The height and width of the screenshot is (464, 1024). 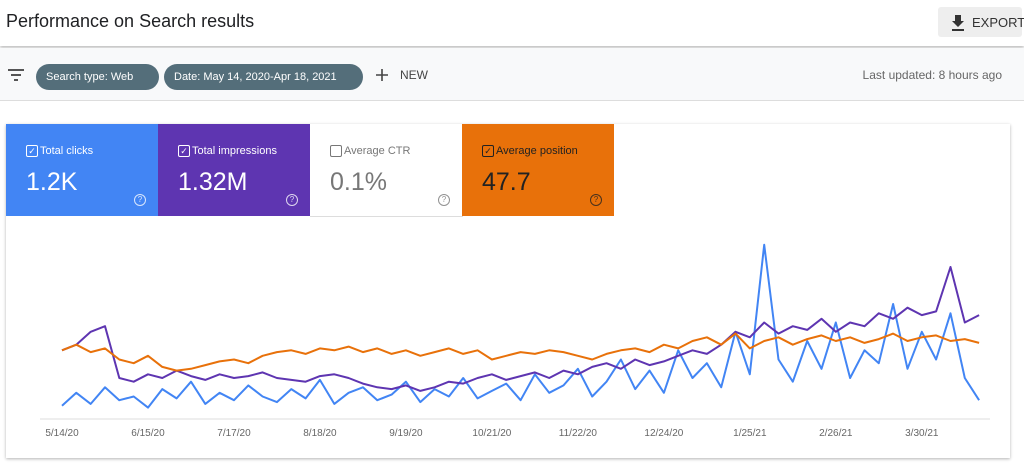 What do you see at coordinates (491, 433) in the screenshot?
I see `x-tick-label: 10/21/20` at bounding box center [491, 433].